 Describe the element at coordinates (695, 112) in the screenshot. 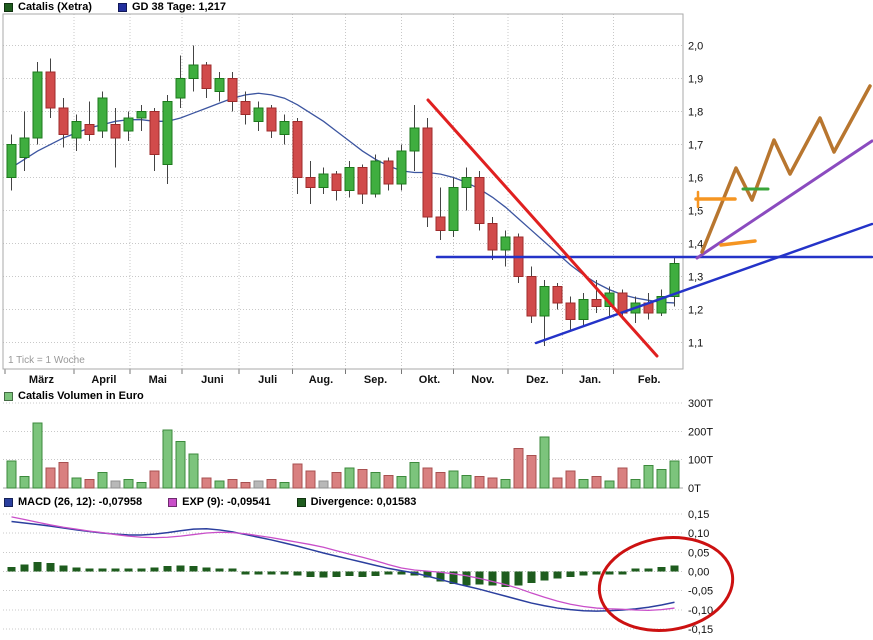

I see `svg-text: 1,8` at that location.